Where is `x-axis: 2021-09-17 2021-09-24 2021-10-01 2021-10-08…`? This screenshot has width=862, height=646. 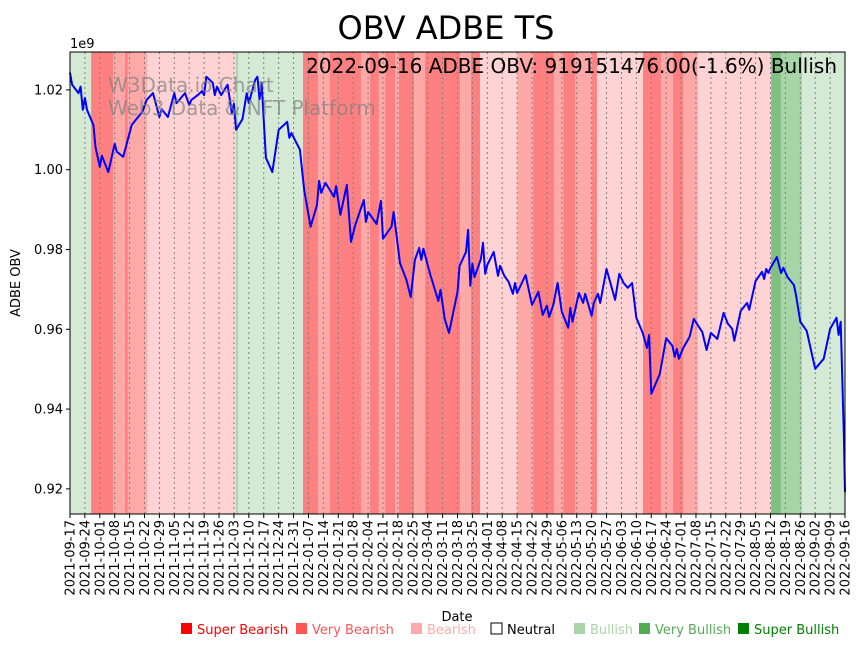 x-axis: 2021-09-17 2021-09-24 2021-10-01 2021-10-08… is located at coordinates (459, 555).